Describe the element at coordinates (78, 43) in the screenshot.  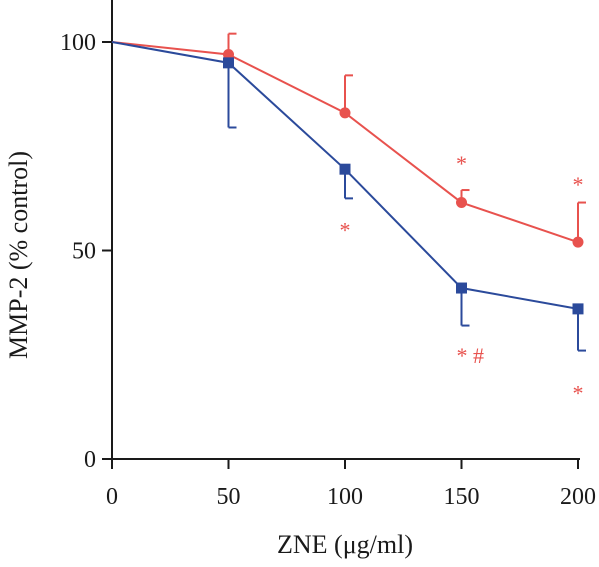
I see `y-tick-label-100: 100` at that location.